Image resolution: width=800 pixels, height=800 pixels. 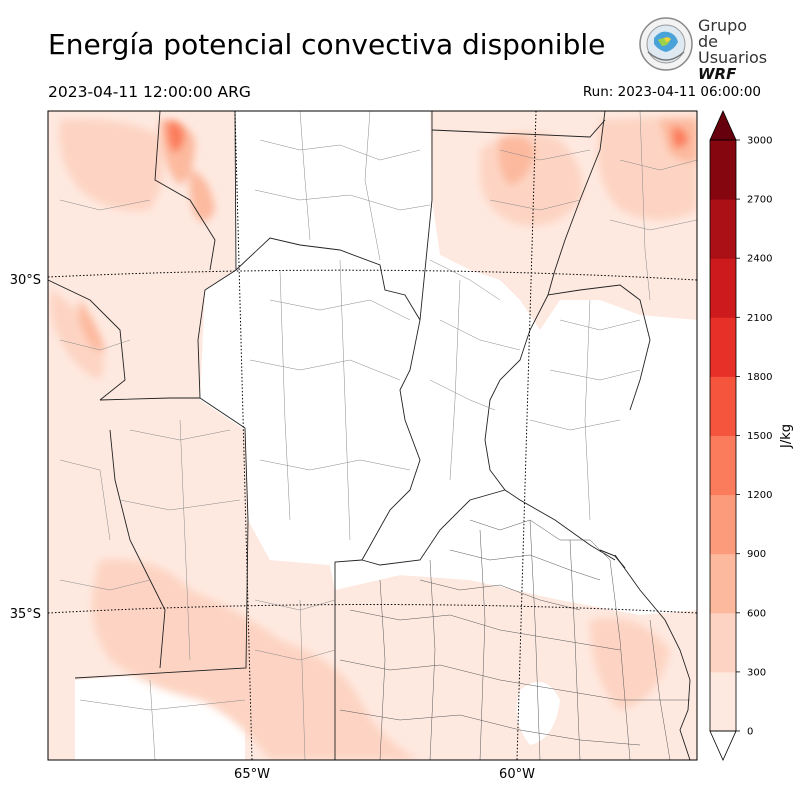 I want to click on colorbar-extend-min, so click(x=723, y=745).